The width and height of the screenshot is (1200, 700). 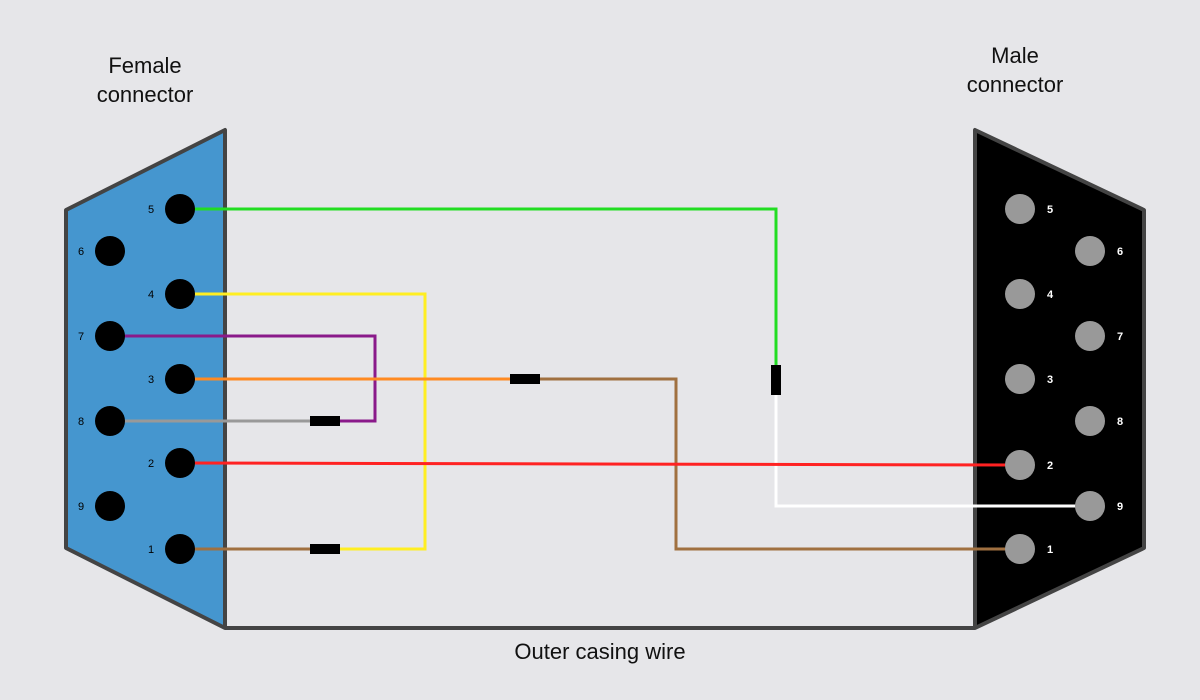 What do you see at coordinates (136, 379) in the screenshot?
I see `female-pins: 5 6 4 7 3 8 2 9 1` at bounding box center [136, 379].